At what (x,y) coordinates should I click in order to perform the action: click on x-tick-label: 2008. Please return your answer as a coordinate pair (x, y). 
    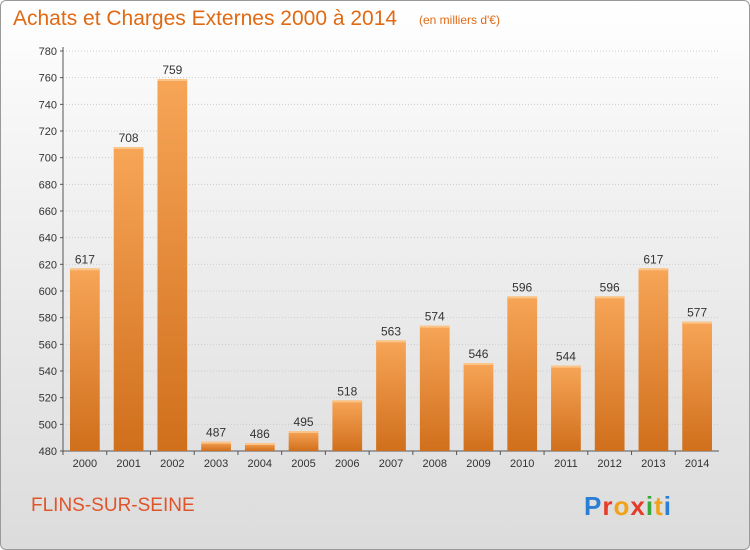
    Looking at the image, I should click on (434, 464).